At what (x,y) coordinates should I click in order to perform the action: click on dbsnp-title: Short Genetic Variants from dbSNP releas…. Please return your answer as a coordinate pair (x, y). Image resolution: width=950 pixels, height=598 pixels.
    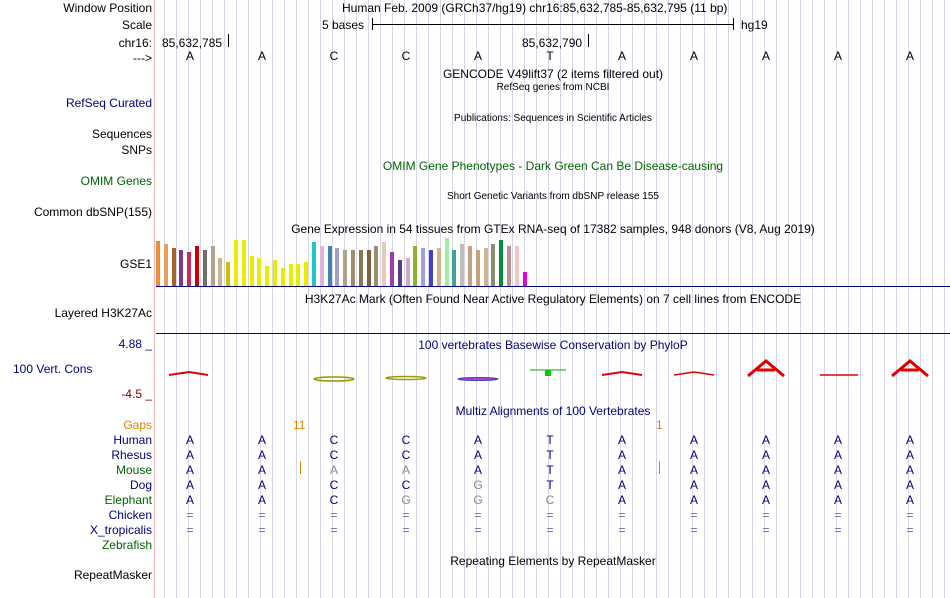
    Looking at the image, I should click on (553, 196).